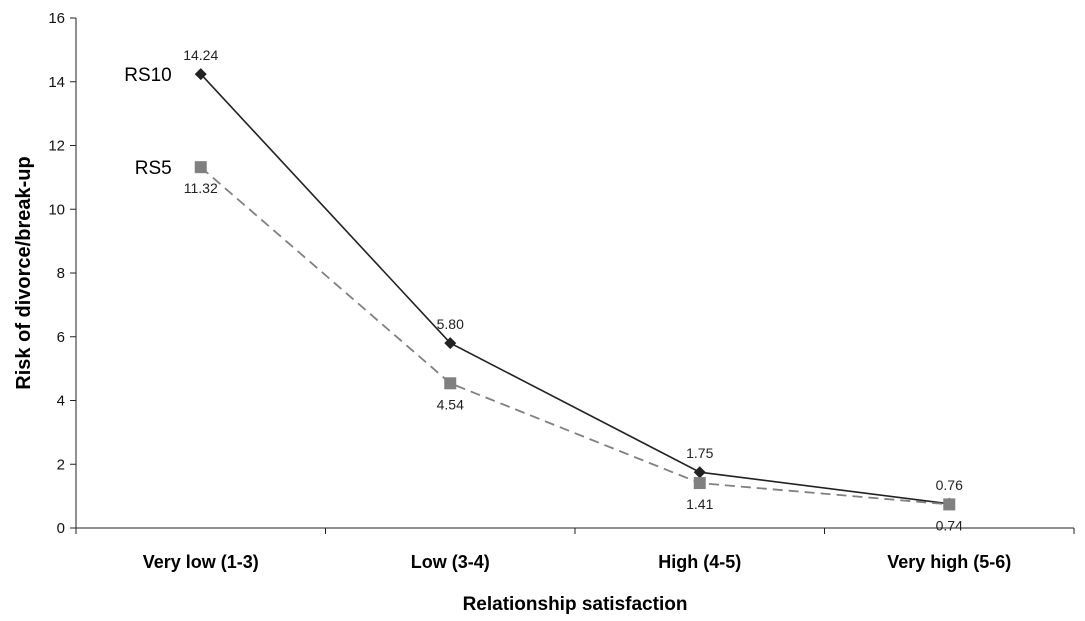 The image size is (1085, 621). I want to click on x-axis-title: Relationship satisfaction, so click(575, 604).